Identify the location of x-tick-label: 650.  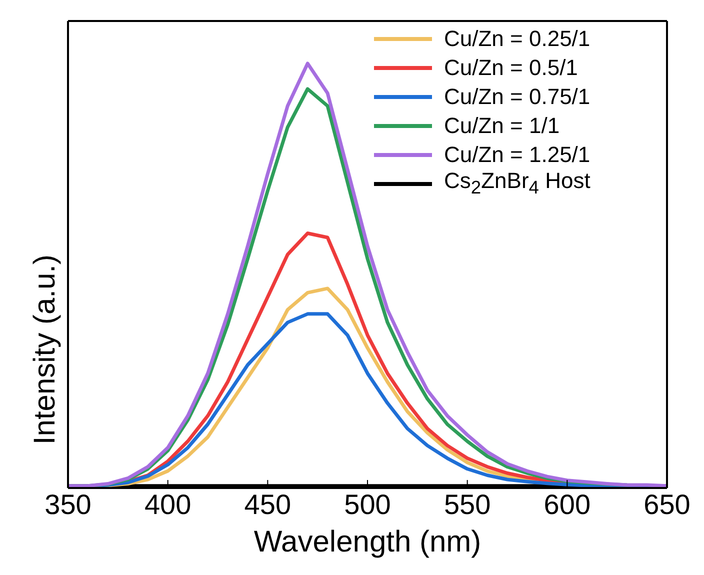
(667, 504).